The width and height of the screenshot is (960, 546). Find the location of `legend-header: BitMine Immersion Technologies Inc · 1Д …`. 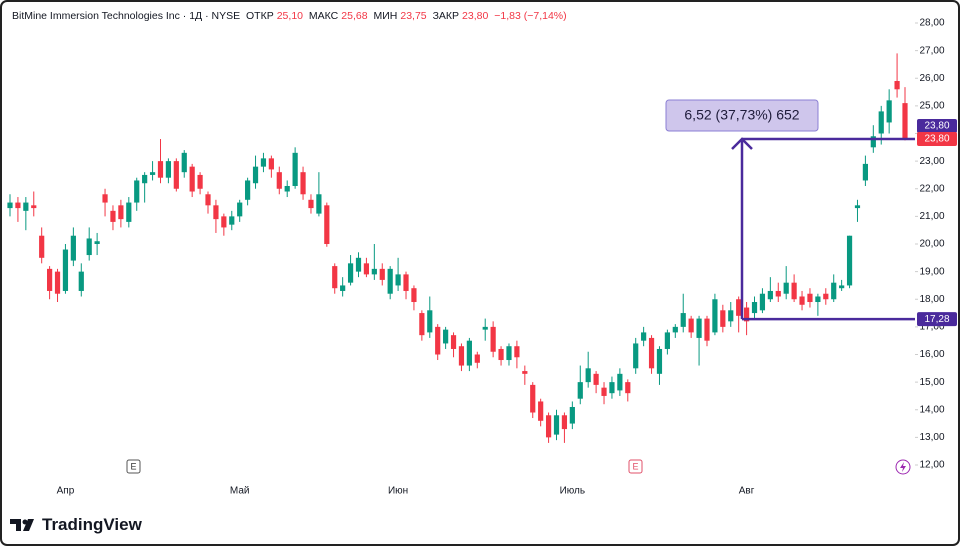

legend-header: BitMine Immersion Technologies Inc · 1Д … is located at coordinates (291, 16).